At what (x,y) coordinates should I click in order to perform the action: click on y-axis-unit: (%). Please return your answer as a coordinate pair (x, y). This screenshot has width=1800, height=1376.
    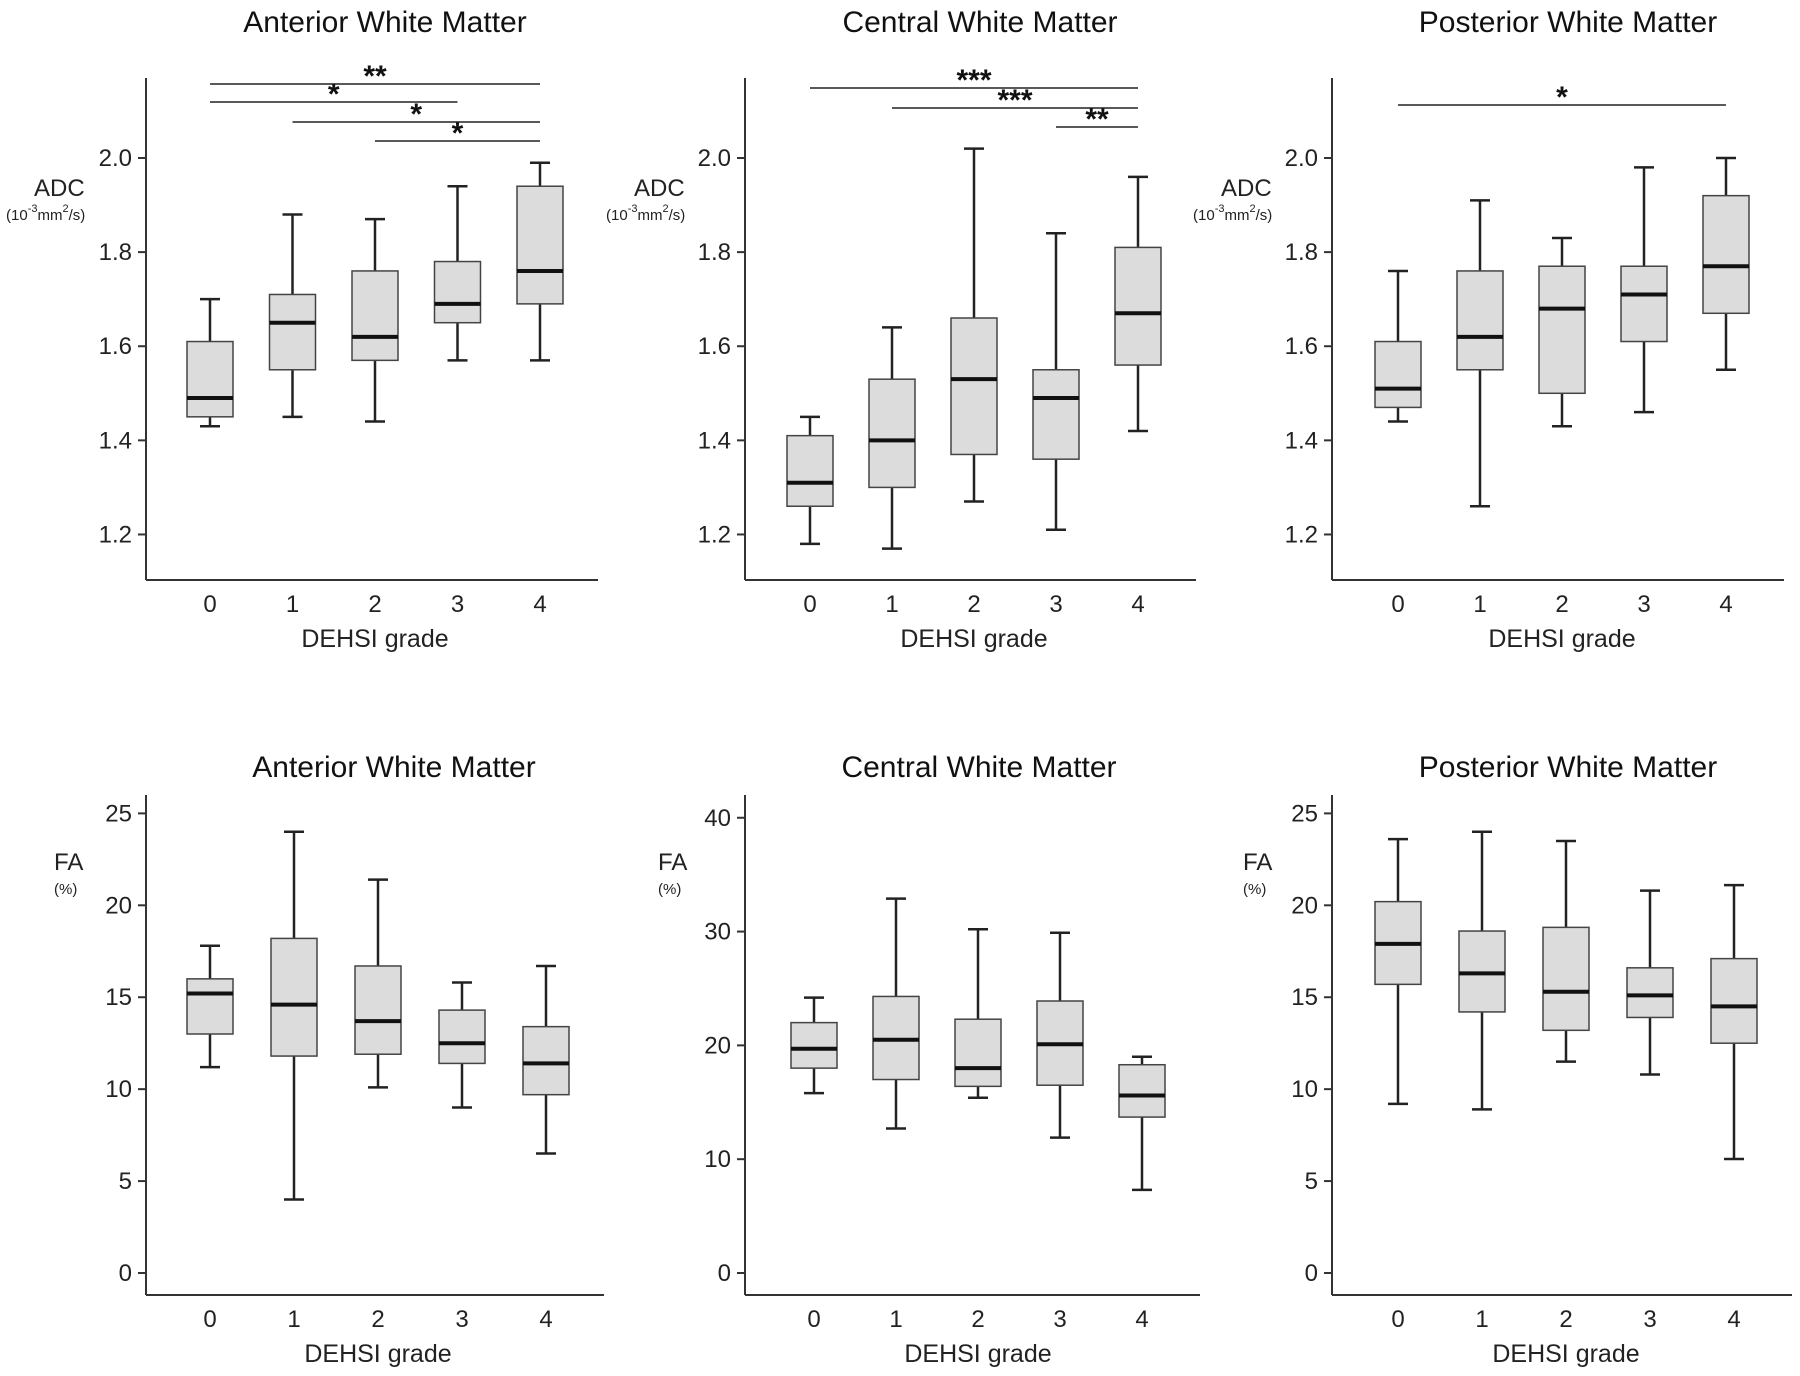
    Looking at the image, I should click on (1254, 889).